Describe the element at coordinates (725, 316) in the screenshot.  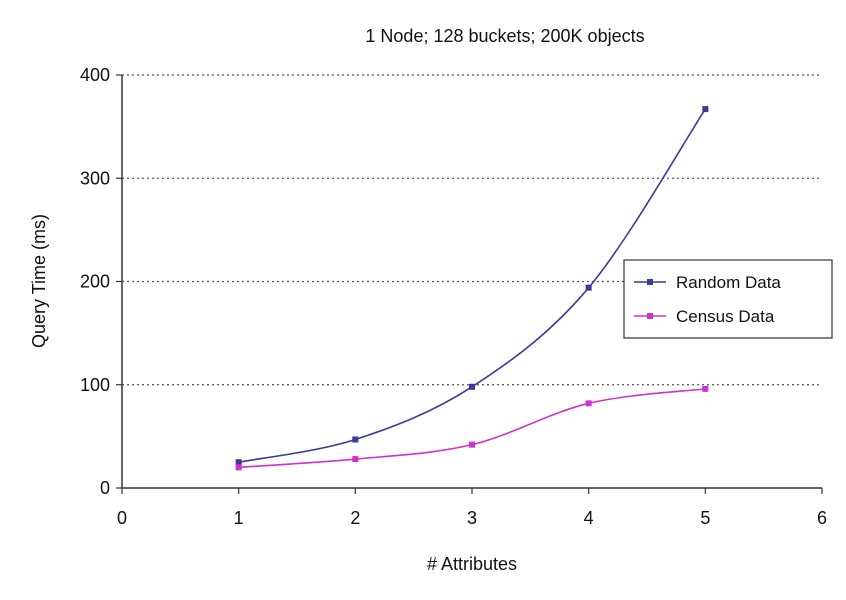
I see `legend-label-census-data: Census Data` at that location.